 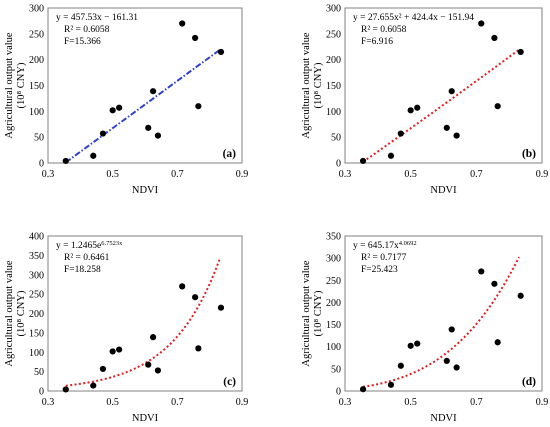 What do you see at coordinates (385, 246) in the screenshot?
I see `regression-annotation-line: y = 645.17x4.0692` at bounding box center [385, 246].